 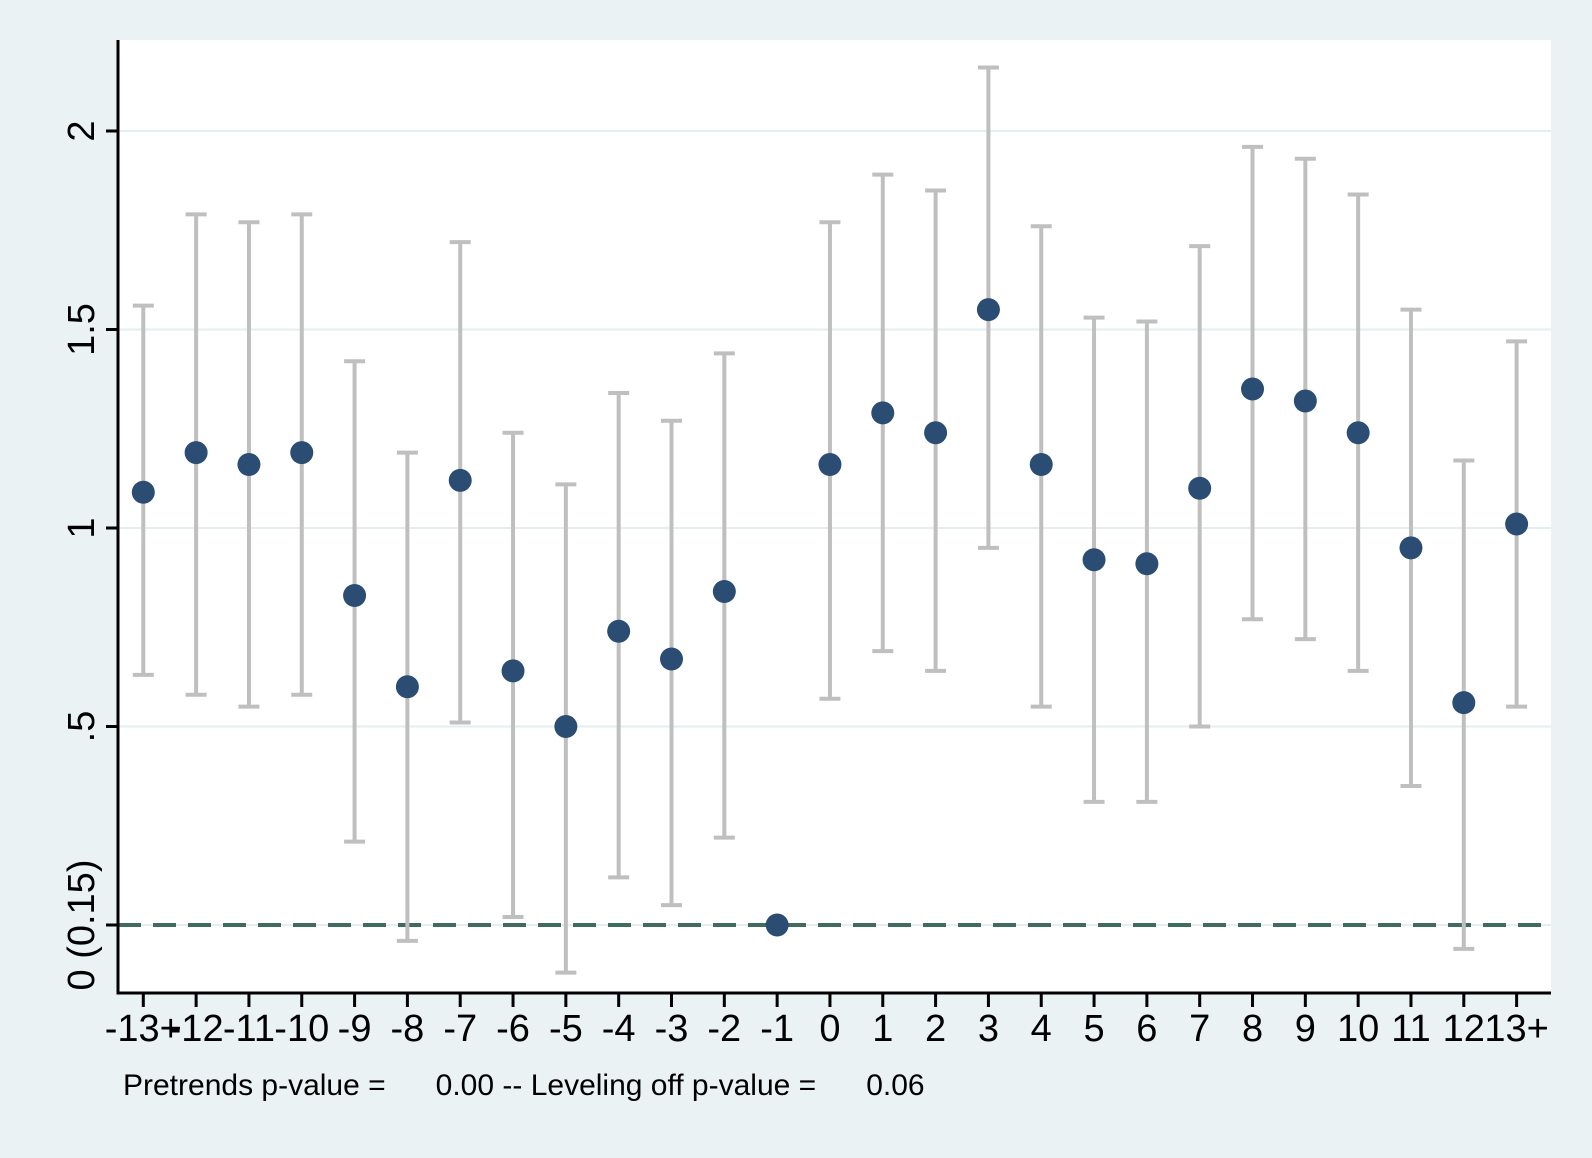 I want to click on x-tick-label: 3, so click(x=988, y=1029).